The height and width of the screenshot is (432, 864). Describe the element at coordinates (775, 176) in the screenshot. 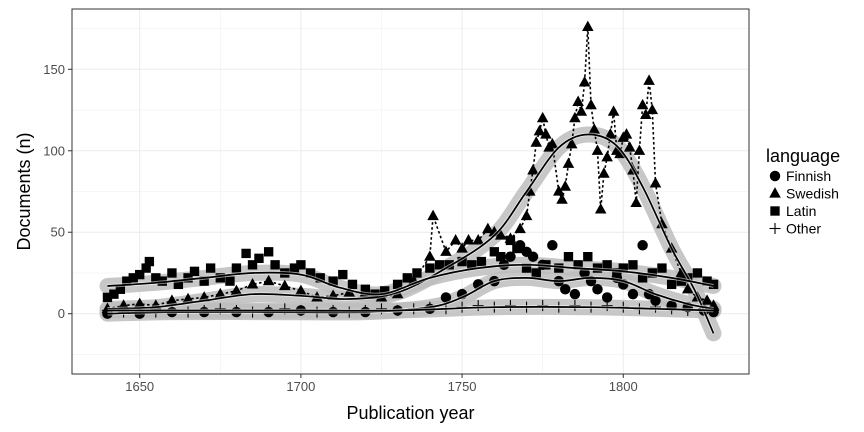

I see `legend-key-finnish` at that location.